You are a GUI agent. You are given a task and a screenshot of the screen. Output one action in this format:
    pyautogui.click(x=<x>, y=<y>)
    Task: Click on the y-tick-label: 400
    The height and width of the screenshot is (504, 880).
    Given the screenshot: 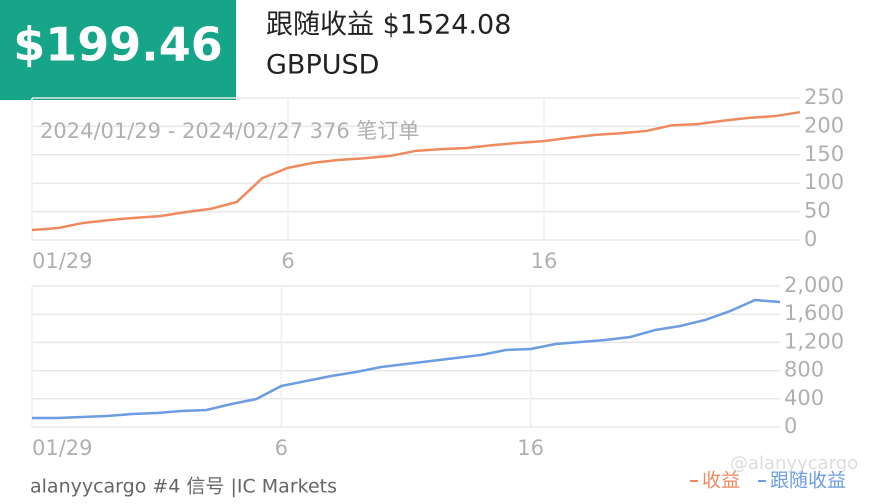 What is the action you would take?
    pyautogui.click(x=804, y=398)
    